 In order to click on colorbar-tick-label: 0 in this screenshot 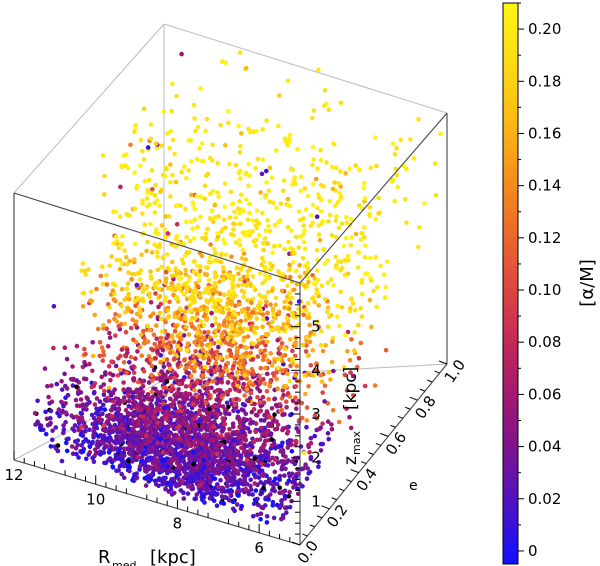, I will do `click(533, 551)`.